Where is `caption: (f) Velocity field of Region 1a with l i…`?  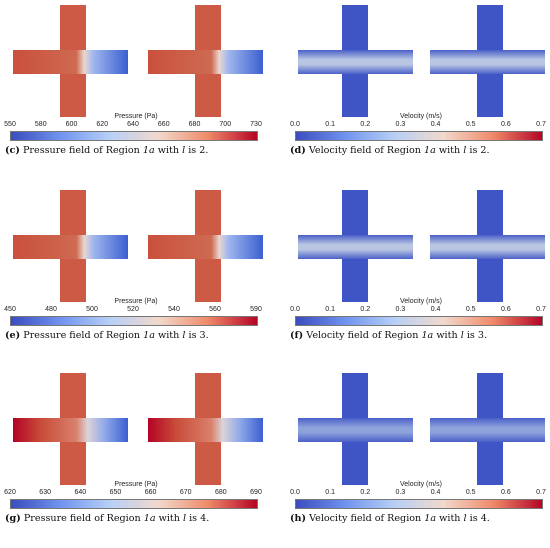
caption: (f) Velocity field of Region 1a with l i… is located at coordinates (389, 335).